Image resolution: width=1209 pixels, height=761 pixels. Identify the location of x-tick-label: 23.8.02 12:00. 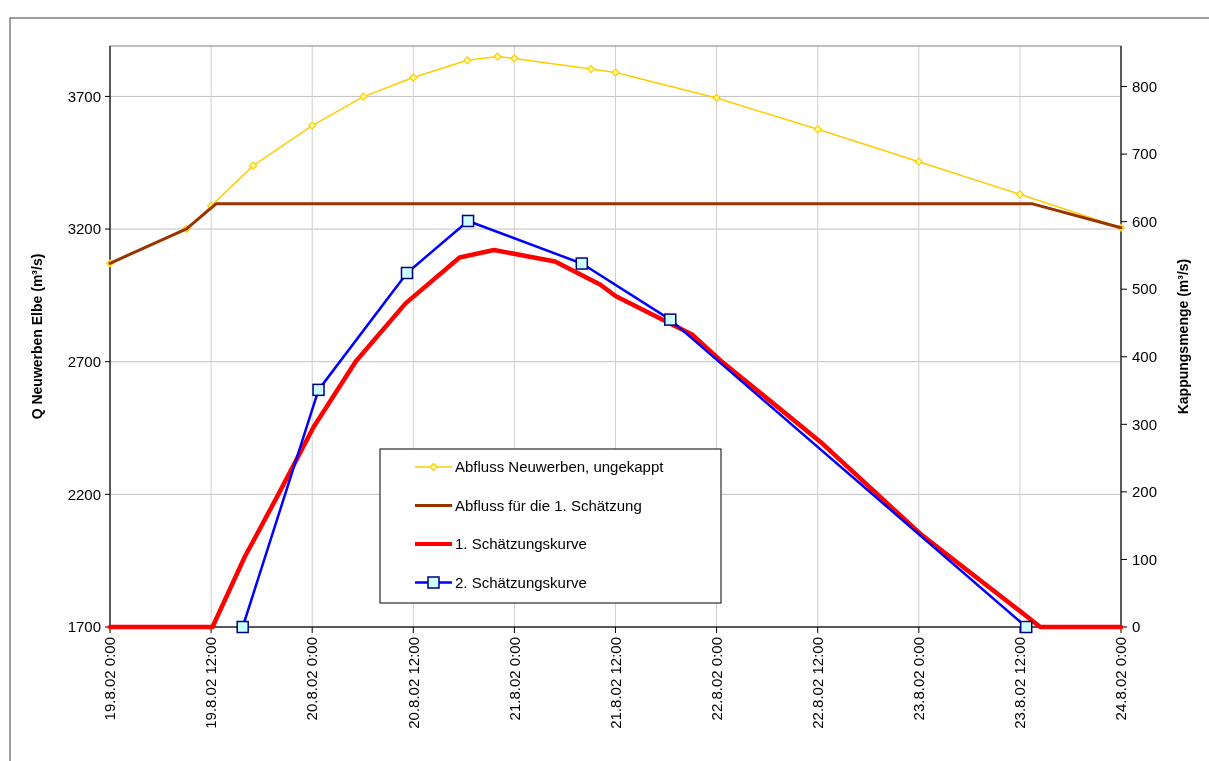
(1020, 683).